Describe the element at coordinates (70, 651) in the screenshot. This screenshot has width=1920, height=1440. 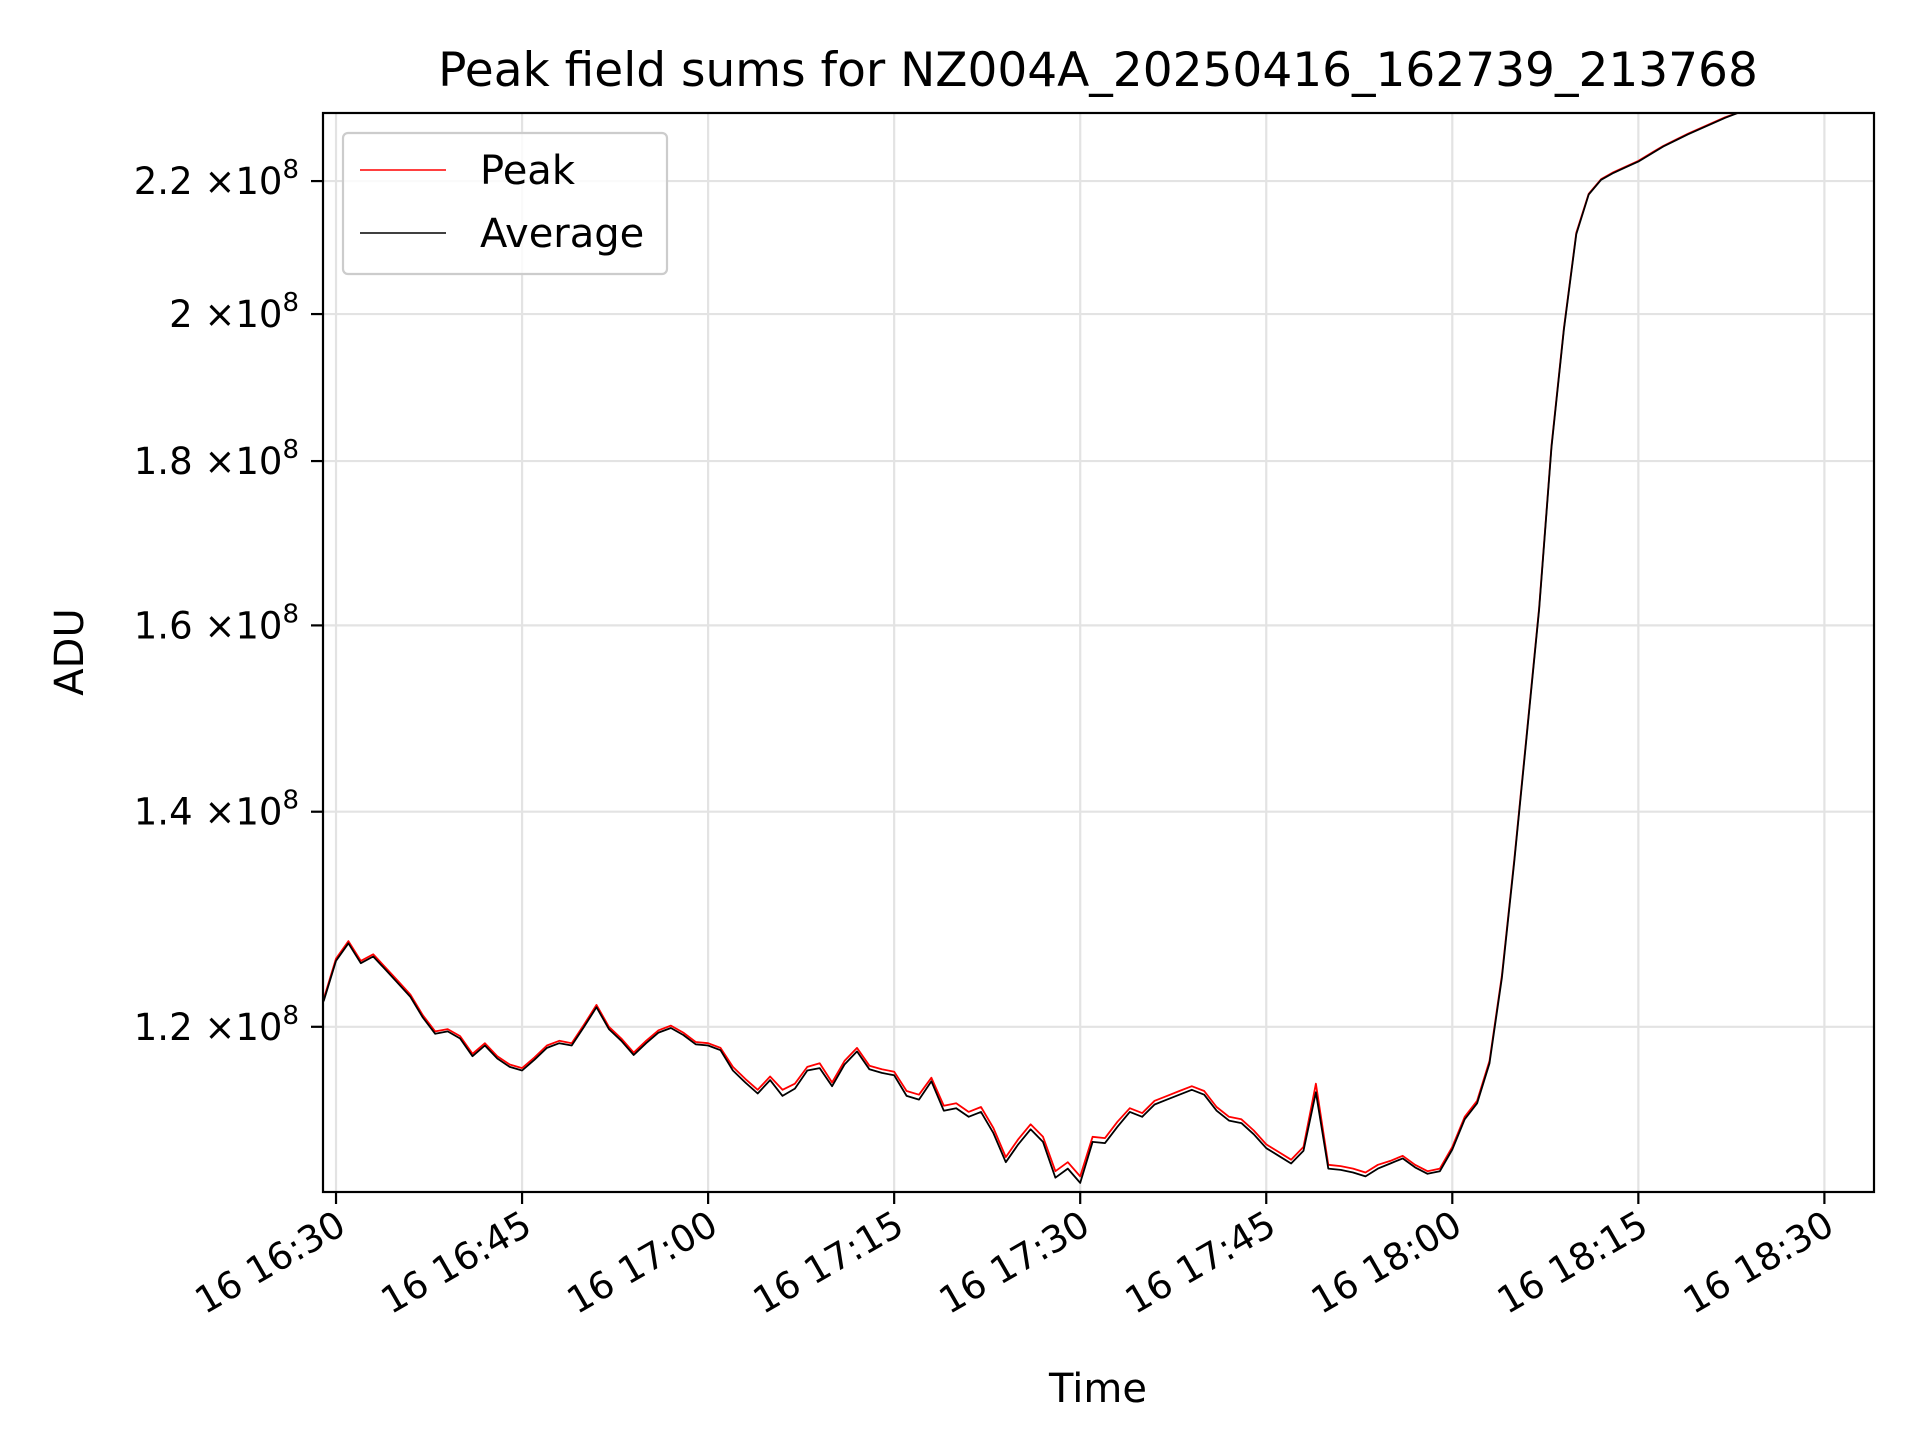
I see `y-axis-label: ADU` at that location.